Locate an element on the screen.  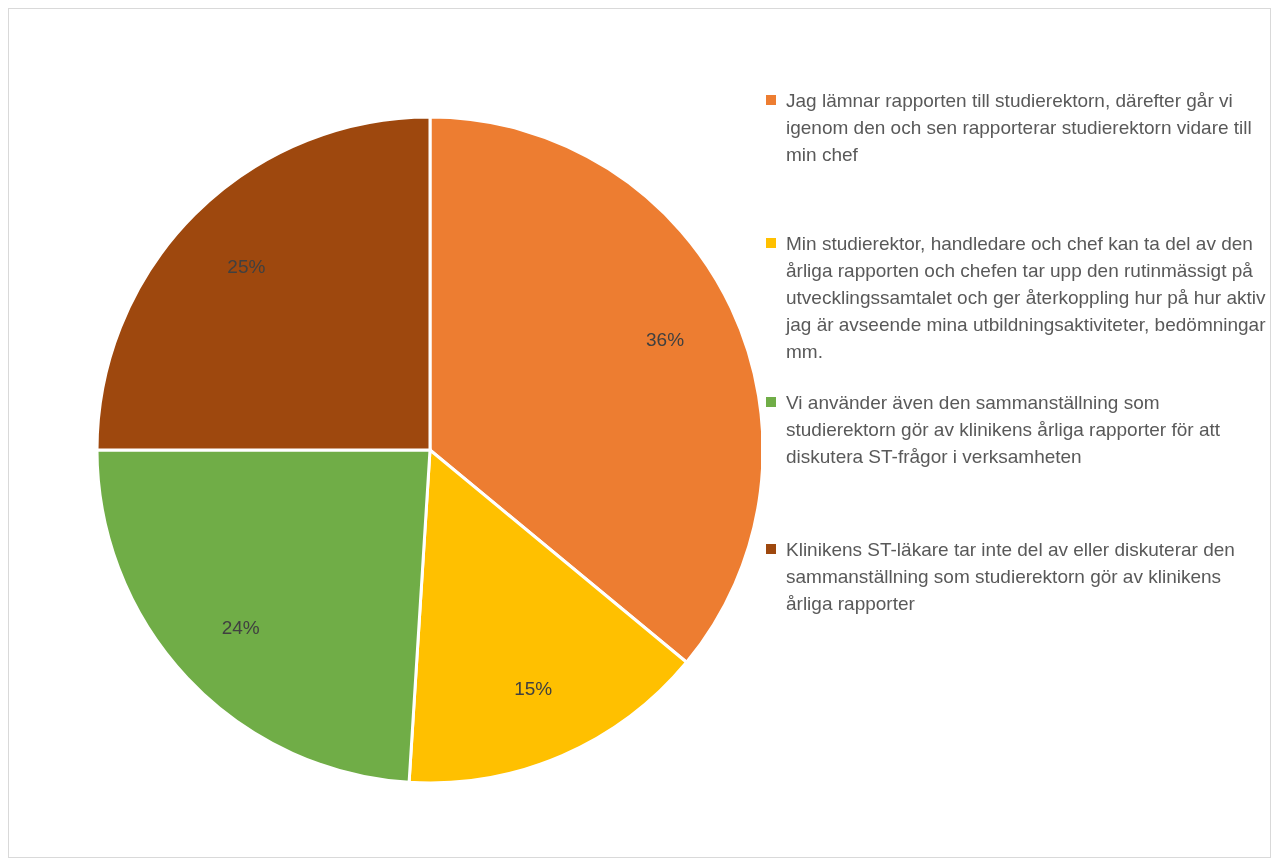
legend-label: Min studierektor, handledare och chef kan ta del av den årliga rapporten och chefen tar upp den rutinmässigt på utvecklingssamtalet och ger återkoppling hur på hur aktiv jag är avseende mina utbildningsaktiviteter, bedömningar mm. is located at coordinates (1026, 298).